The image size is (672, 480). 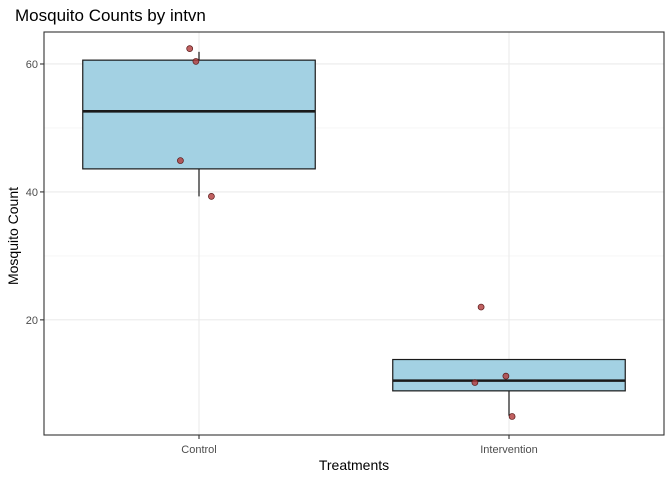 I want to click on y-axis-title: Mosquito Count, so click(x=13, y=236).